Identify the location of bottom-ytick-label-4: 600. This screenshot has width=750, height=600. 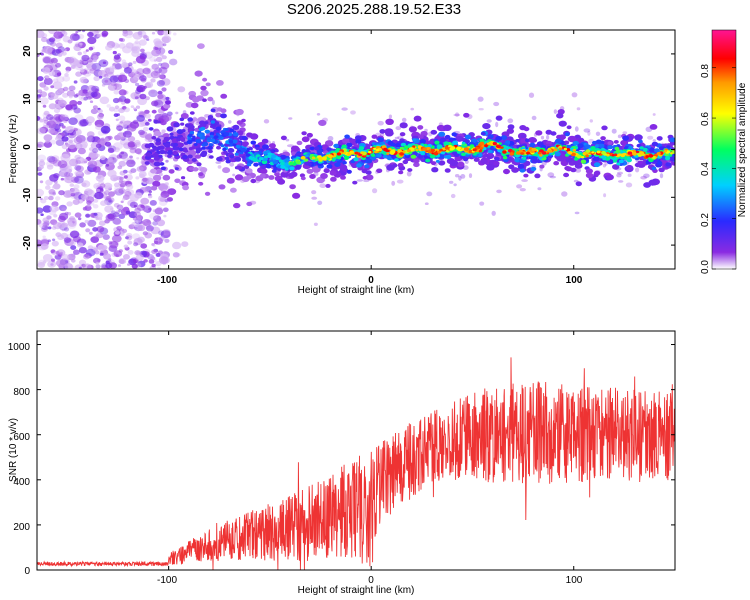
(21, 437).